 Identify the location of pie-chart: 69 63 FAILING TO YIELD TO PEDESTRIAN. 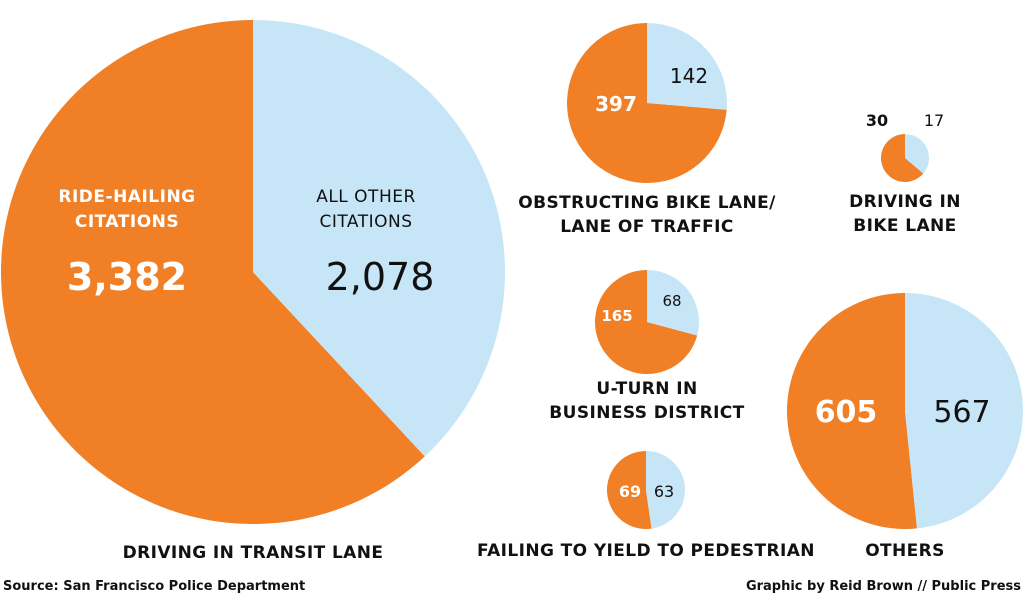
(646, 506).